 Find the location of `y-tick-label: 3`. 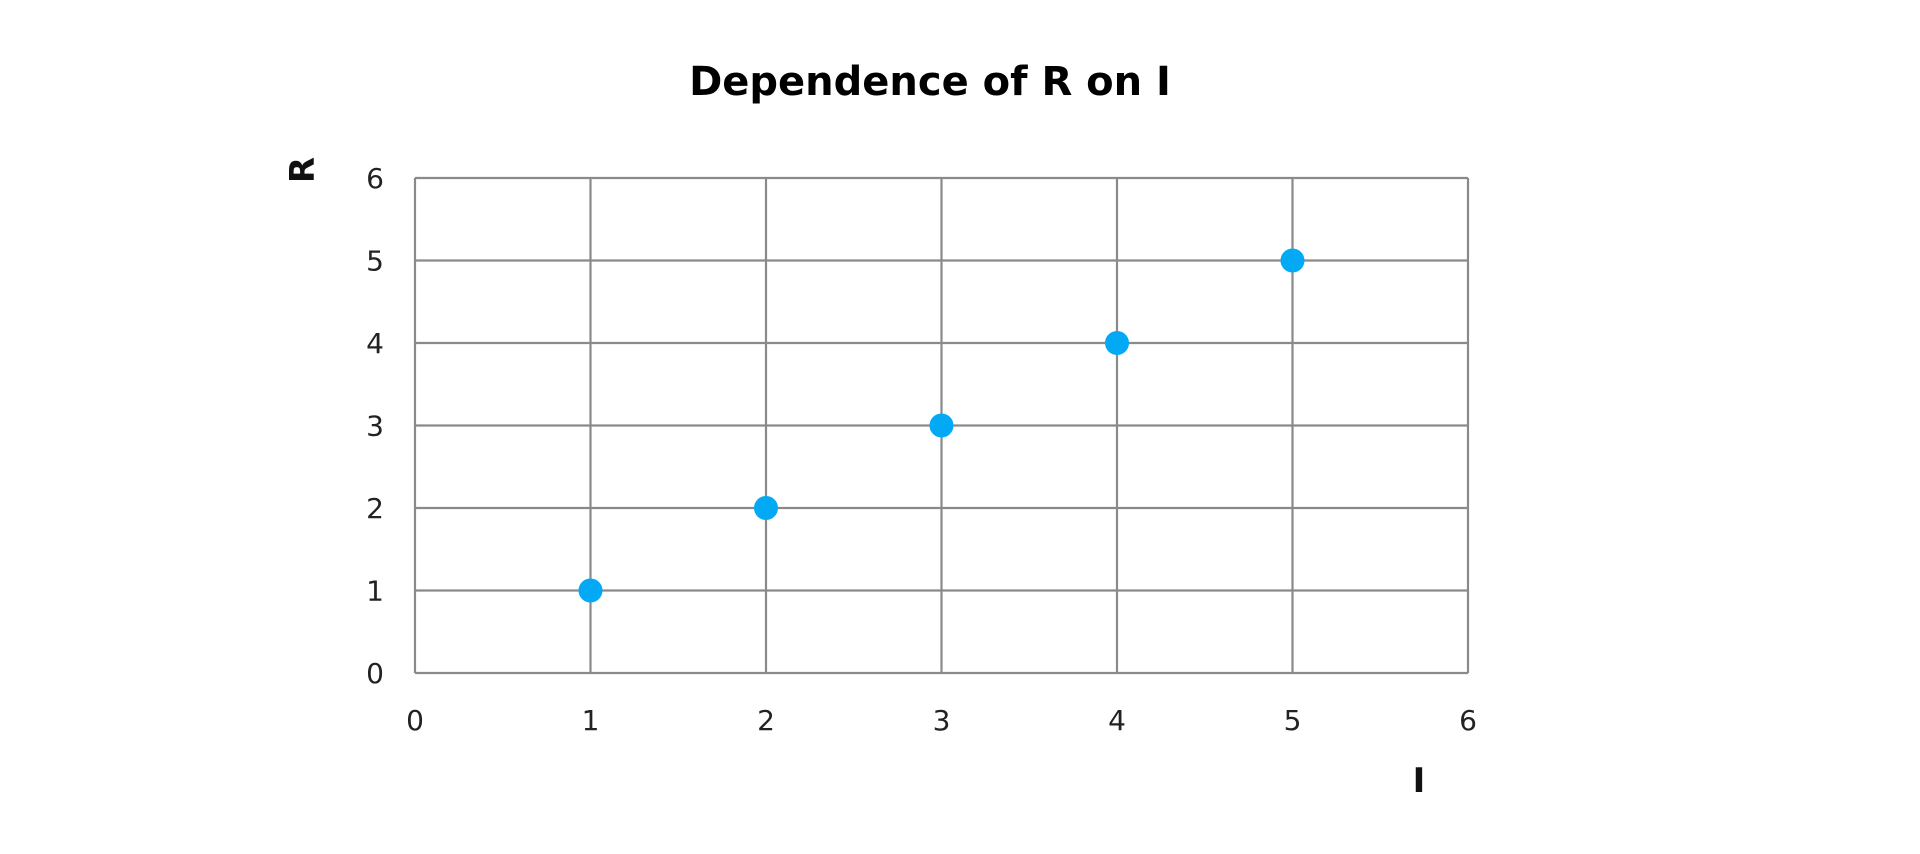

y-tick-label: 3 is located at coordinates (375, 426).